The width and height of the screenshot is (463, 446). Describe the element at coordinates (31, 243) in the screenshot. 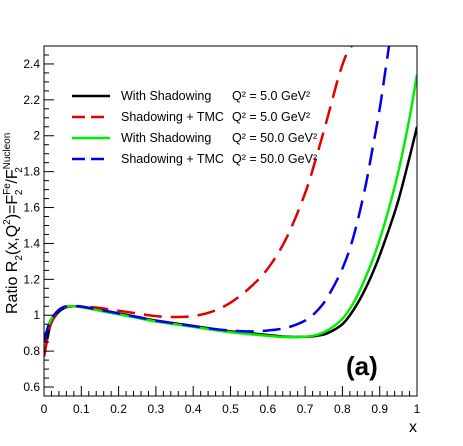

I see `y-tick-label: 1.4` at that location.